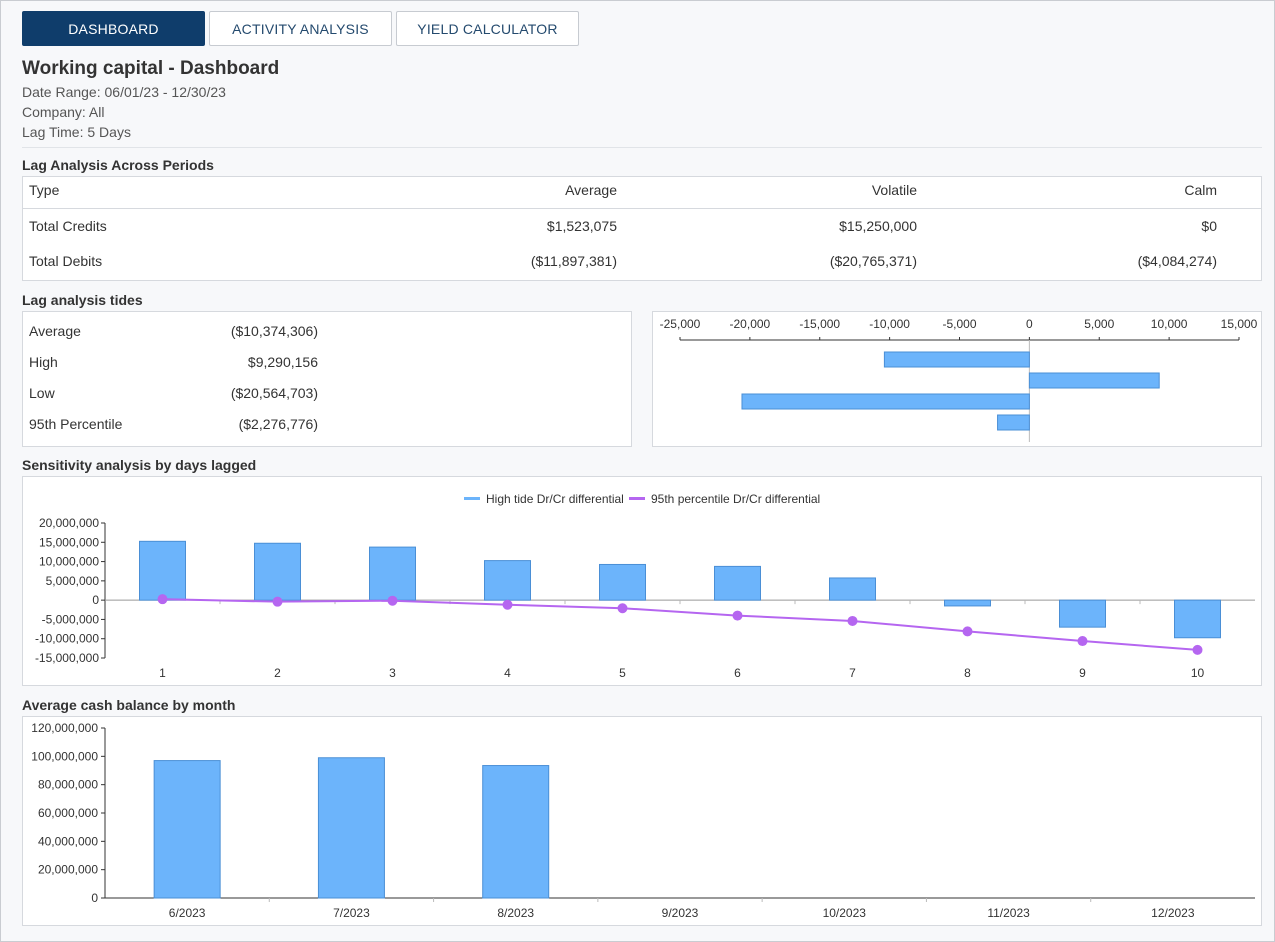 The image size is (1275, 942). I want to click on x-tick-label: 8, so click(967, 673).